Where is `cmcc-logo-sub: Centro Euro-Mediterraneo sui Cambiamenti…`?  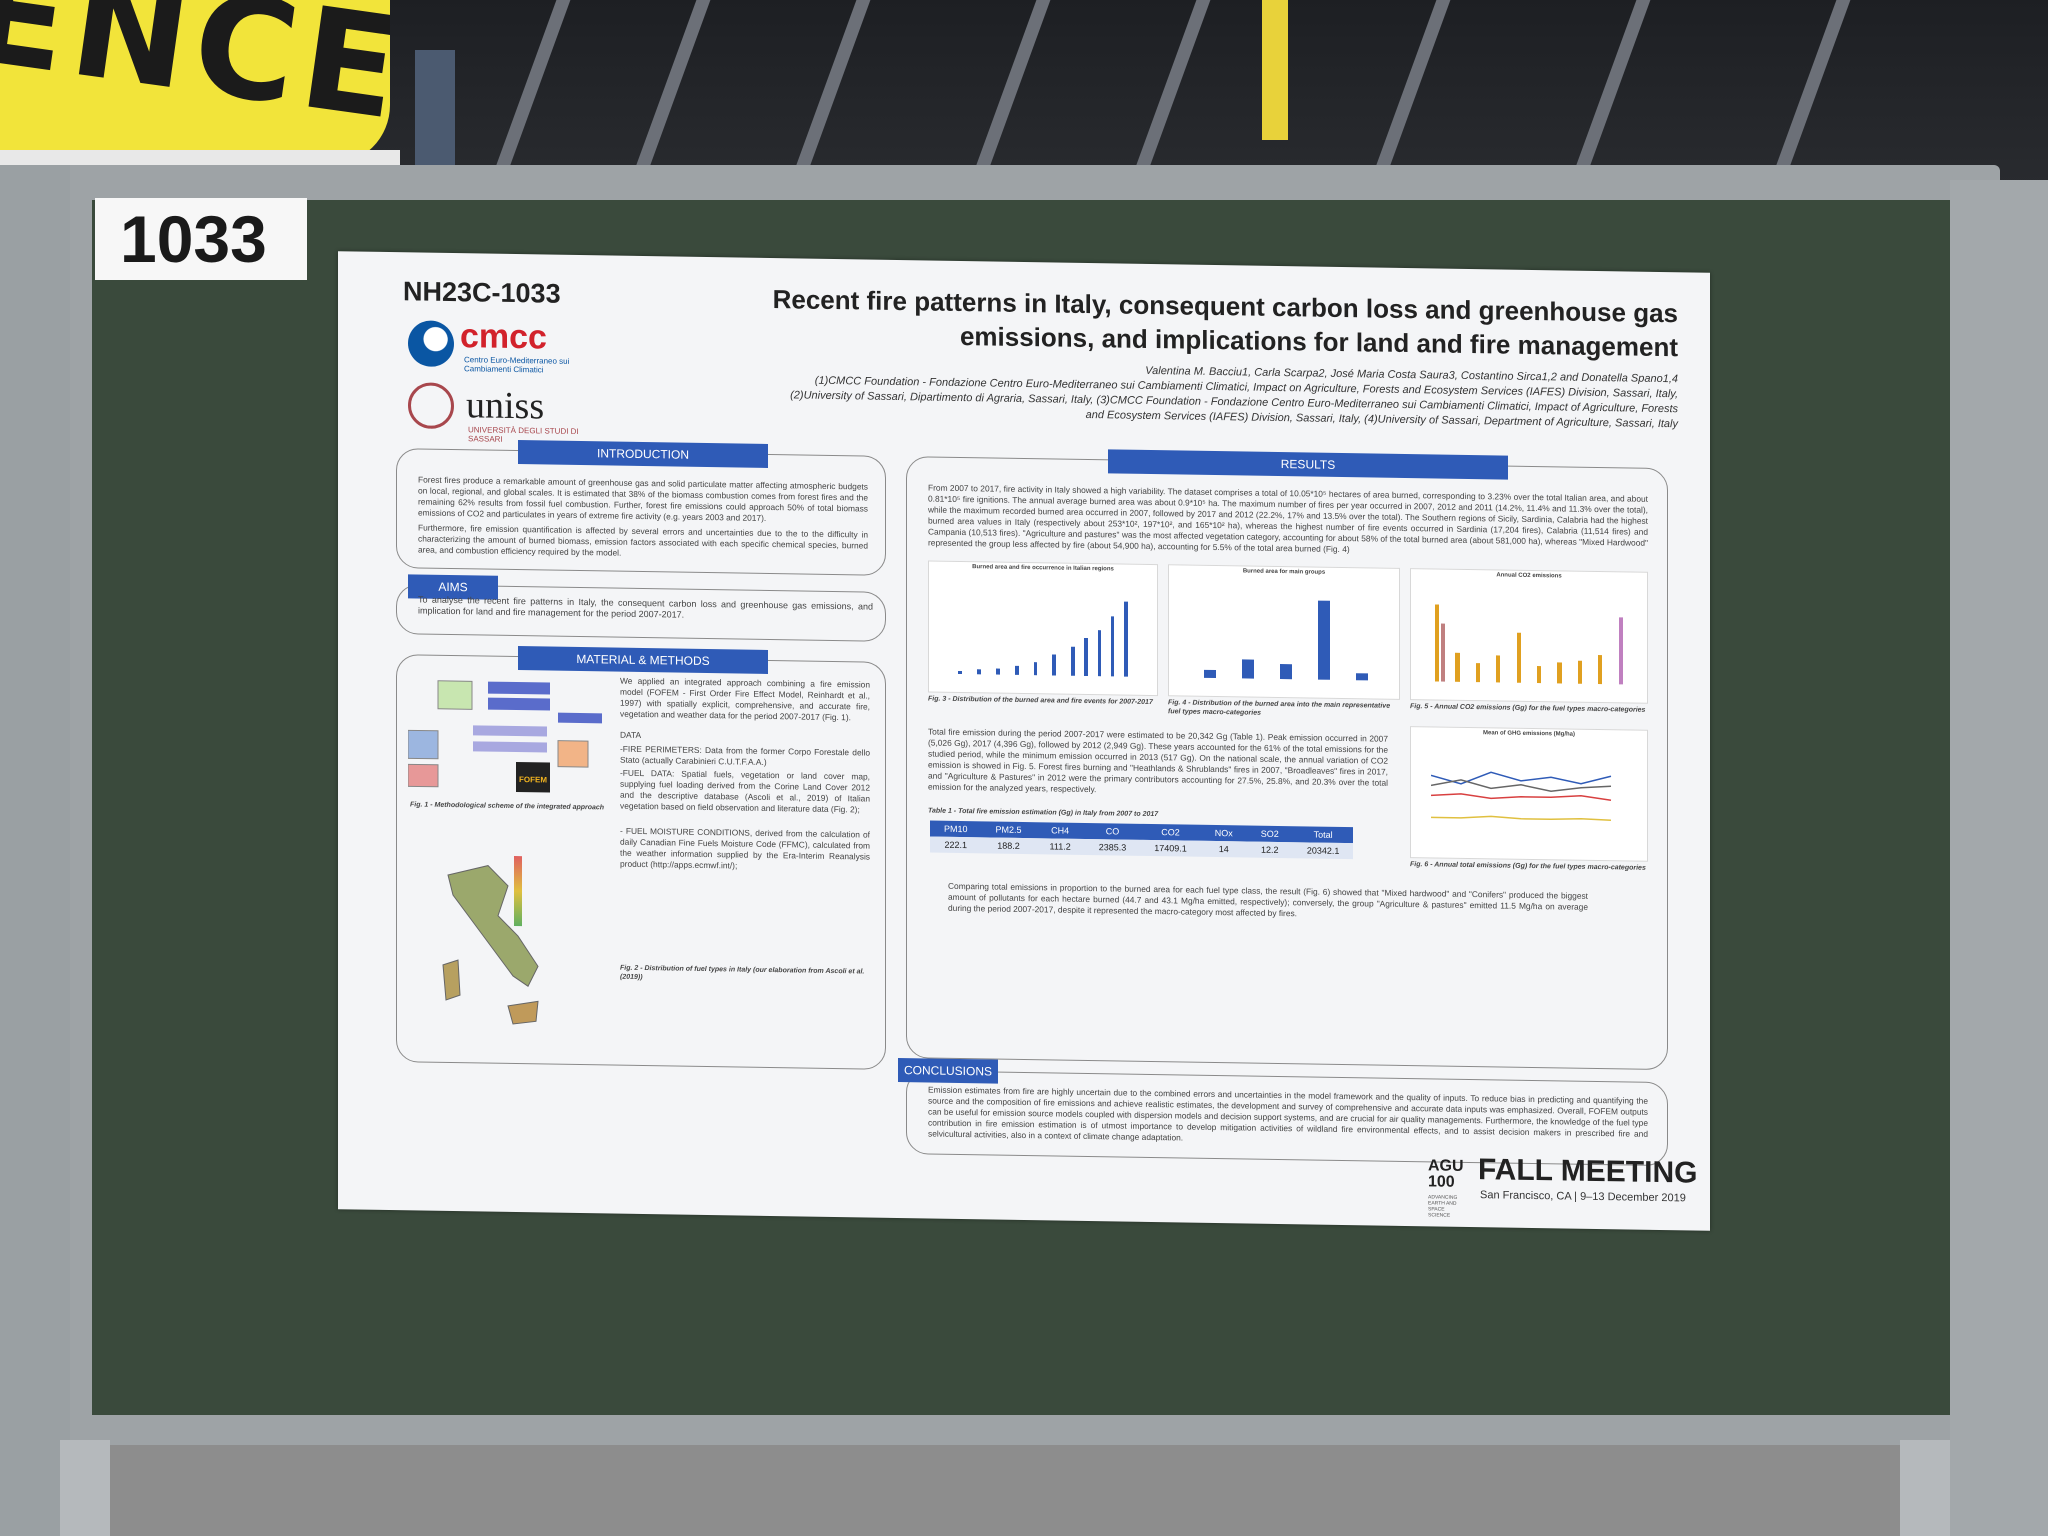
cmcc-logo-sub: Centro Euro-Mediterraneo sui Cambiamenti… is located at coordinates (517, 365).